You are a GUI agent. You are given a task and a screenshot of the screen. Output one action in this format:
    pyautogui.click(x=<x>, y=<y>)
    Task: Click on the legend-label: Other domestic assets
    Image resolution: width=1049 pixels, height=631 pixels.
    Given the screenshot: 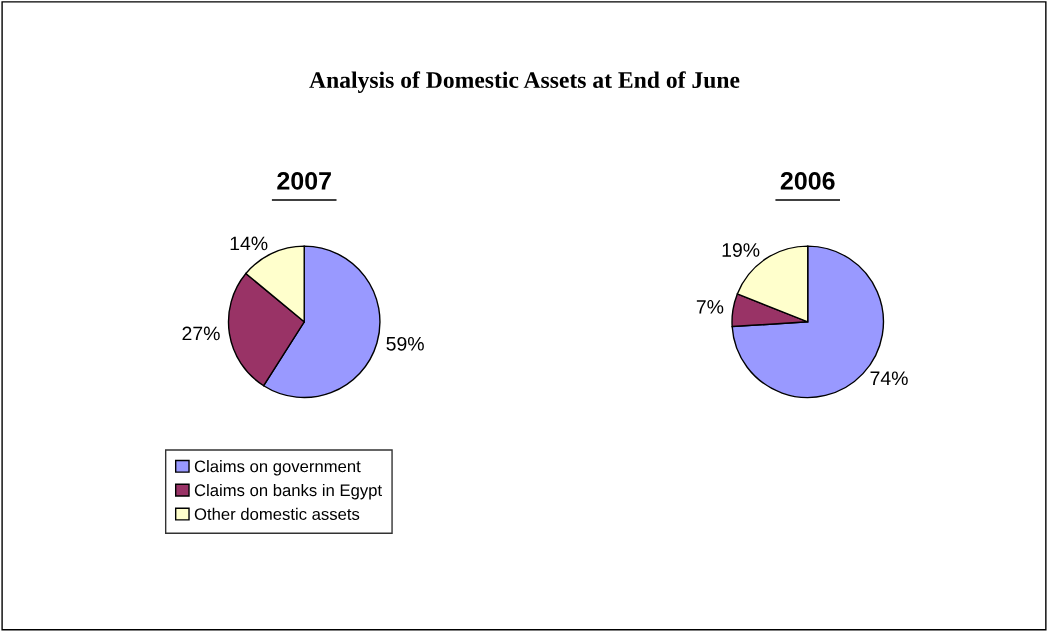 What is the action you would take?
    pyautogui.click(x=277, y=514)
    